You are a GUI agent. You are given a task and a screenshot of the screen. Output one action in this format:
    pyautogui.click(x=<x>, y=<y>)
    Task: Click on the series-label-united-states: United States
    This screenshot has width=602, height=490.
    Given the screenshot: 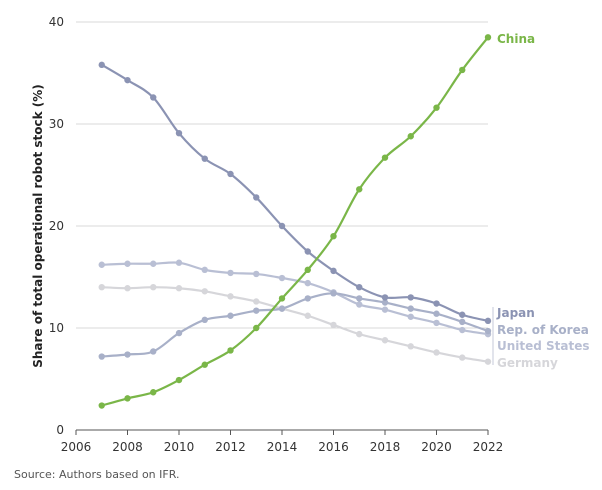 What is the action you would take?
    pyautogui.click(x=543, y=346)
    